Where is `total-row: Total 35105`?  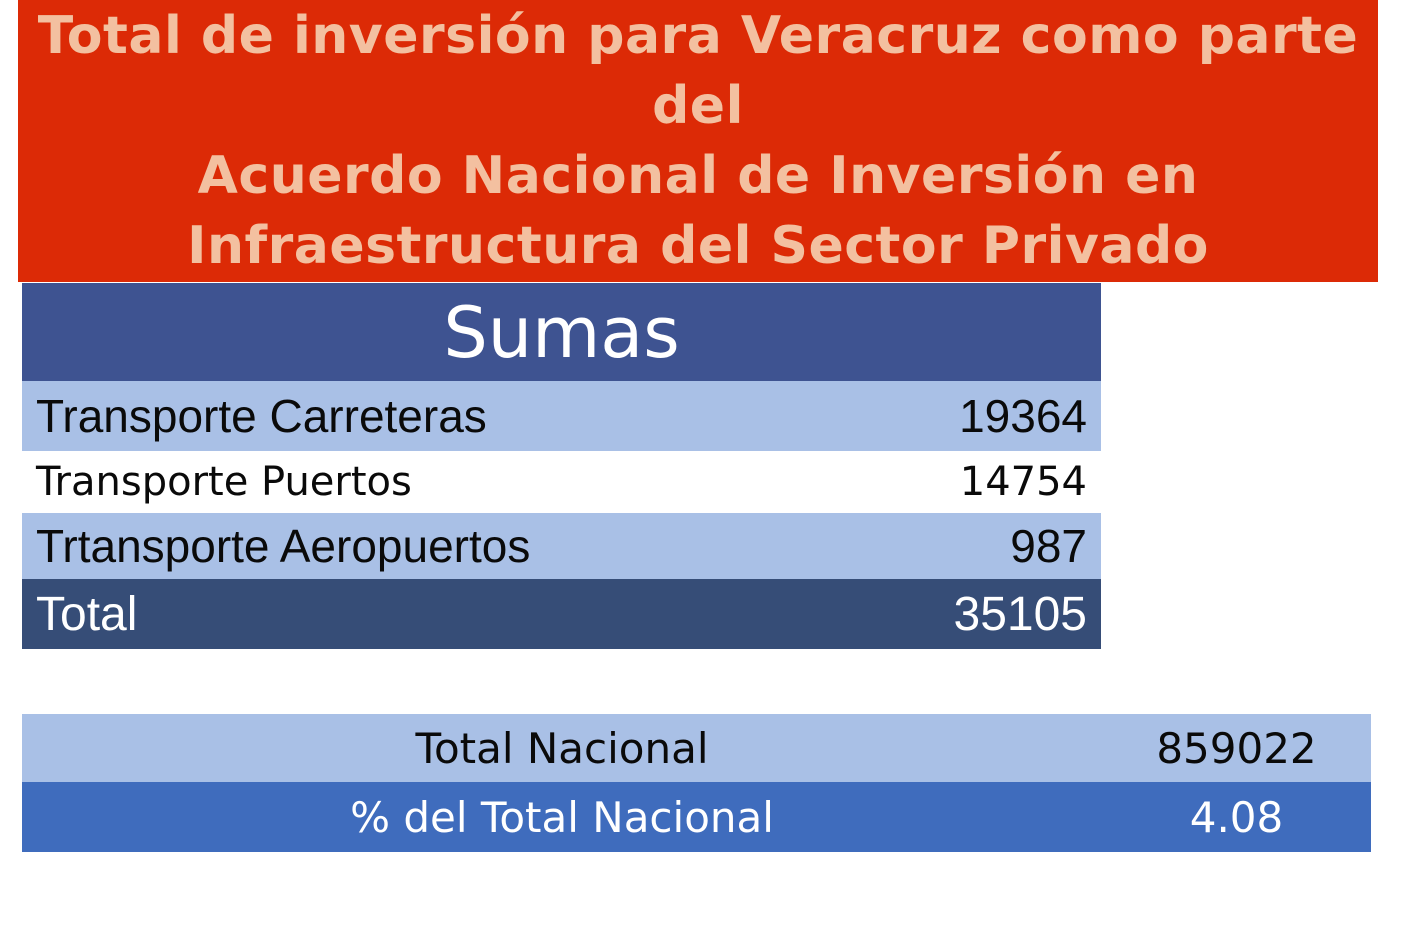 total-row: Total 35105 is located at coordinates (561, 614).